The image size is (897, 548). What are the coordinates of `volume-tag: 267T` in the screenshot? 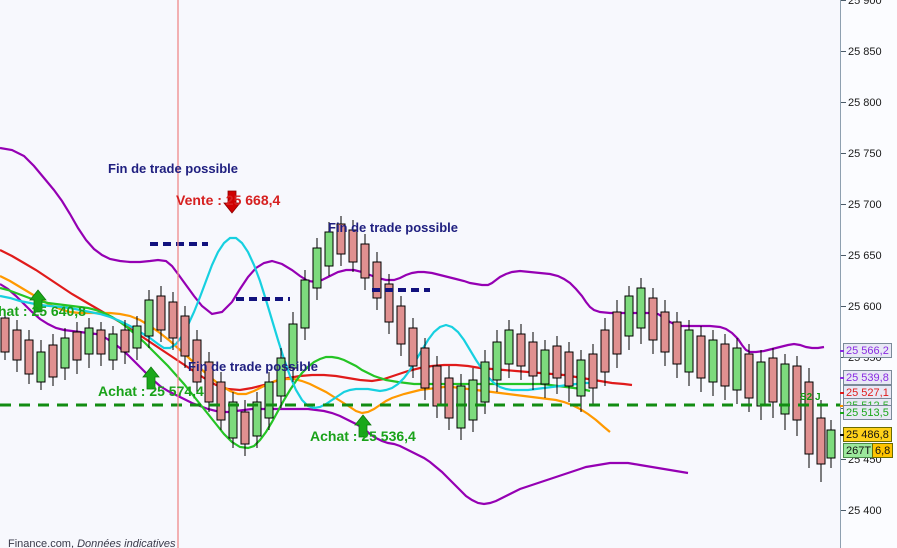 It's located at (859, 450).